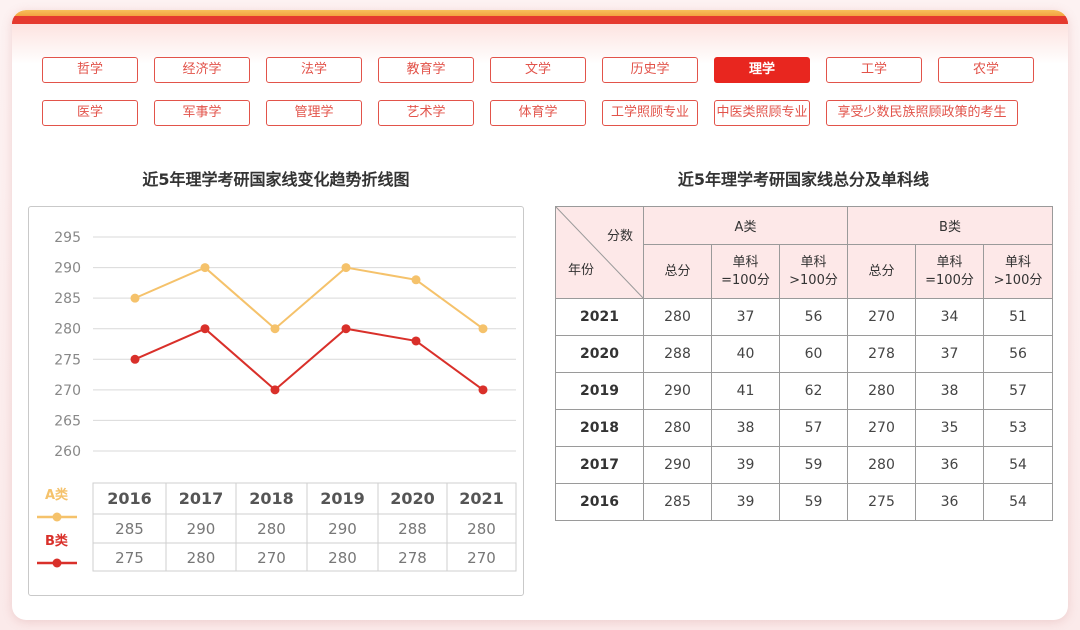 The image size is (1080, 630). I want to click on card-top-red-bar, so click(540, 20).